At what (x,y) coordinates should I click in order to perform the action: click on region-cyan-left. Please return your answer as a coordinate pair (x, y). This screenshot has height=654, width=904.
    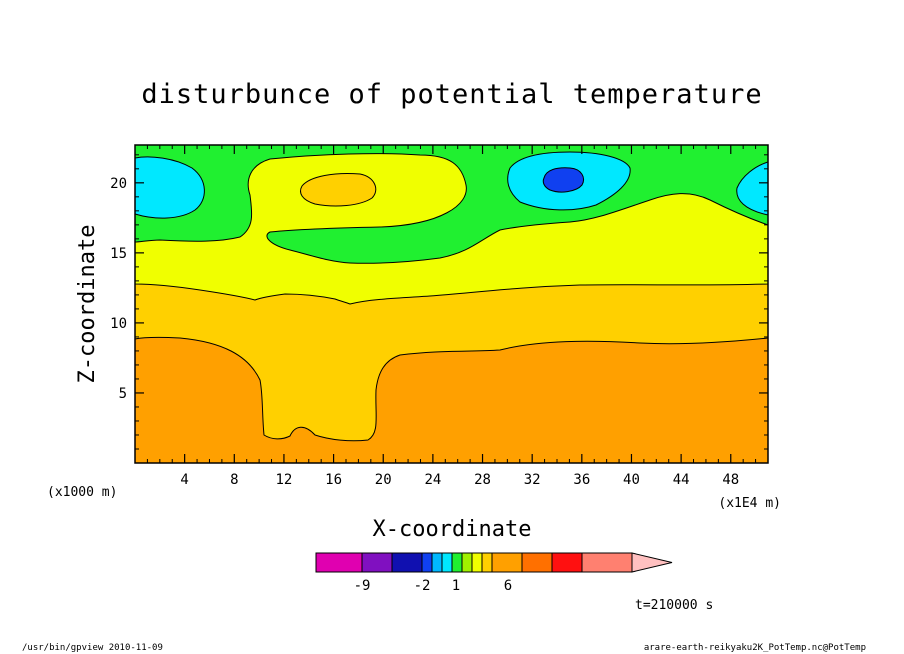
    Looking at the image, I should click on (169, 187).